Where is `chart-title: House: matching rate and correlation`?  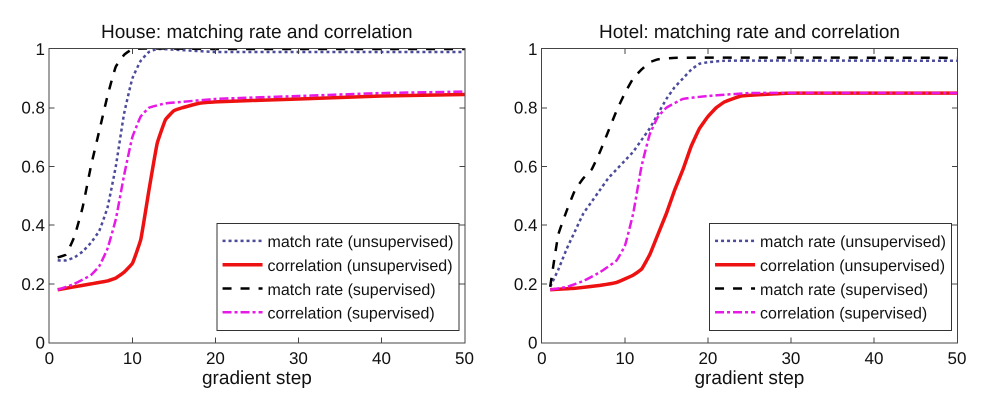 chart-title: House: matching rate and correlation is located at coordinates (257, 32).